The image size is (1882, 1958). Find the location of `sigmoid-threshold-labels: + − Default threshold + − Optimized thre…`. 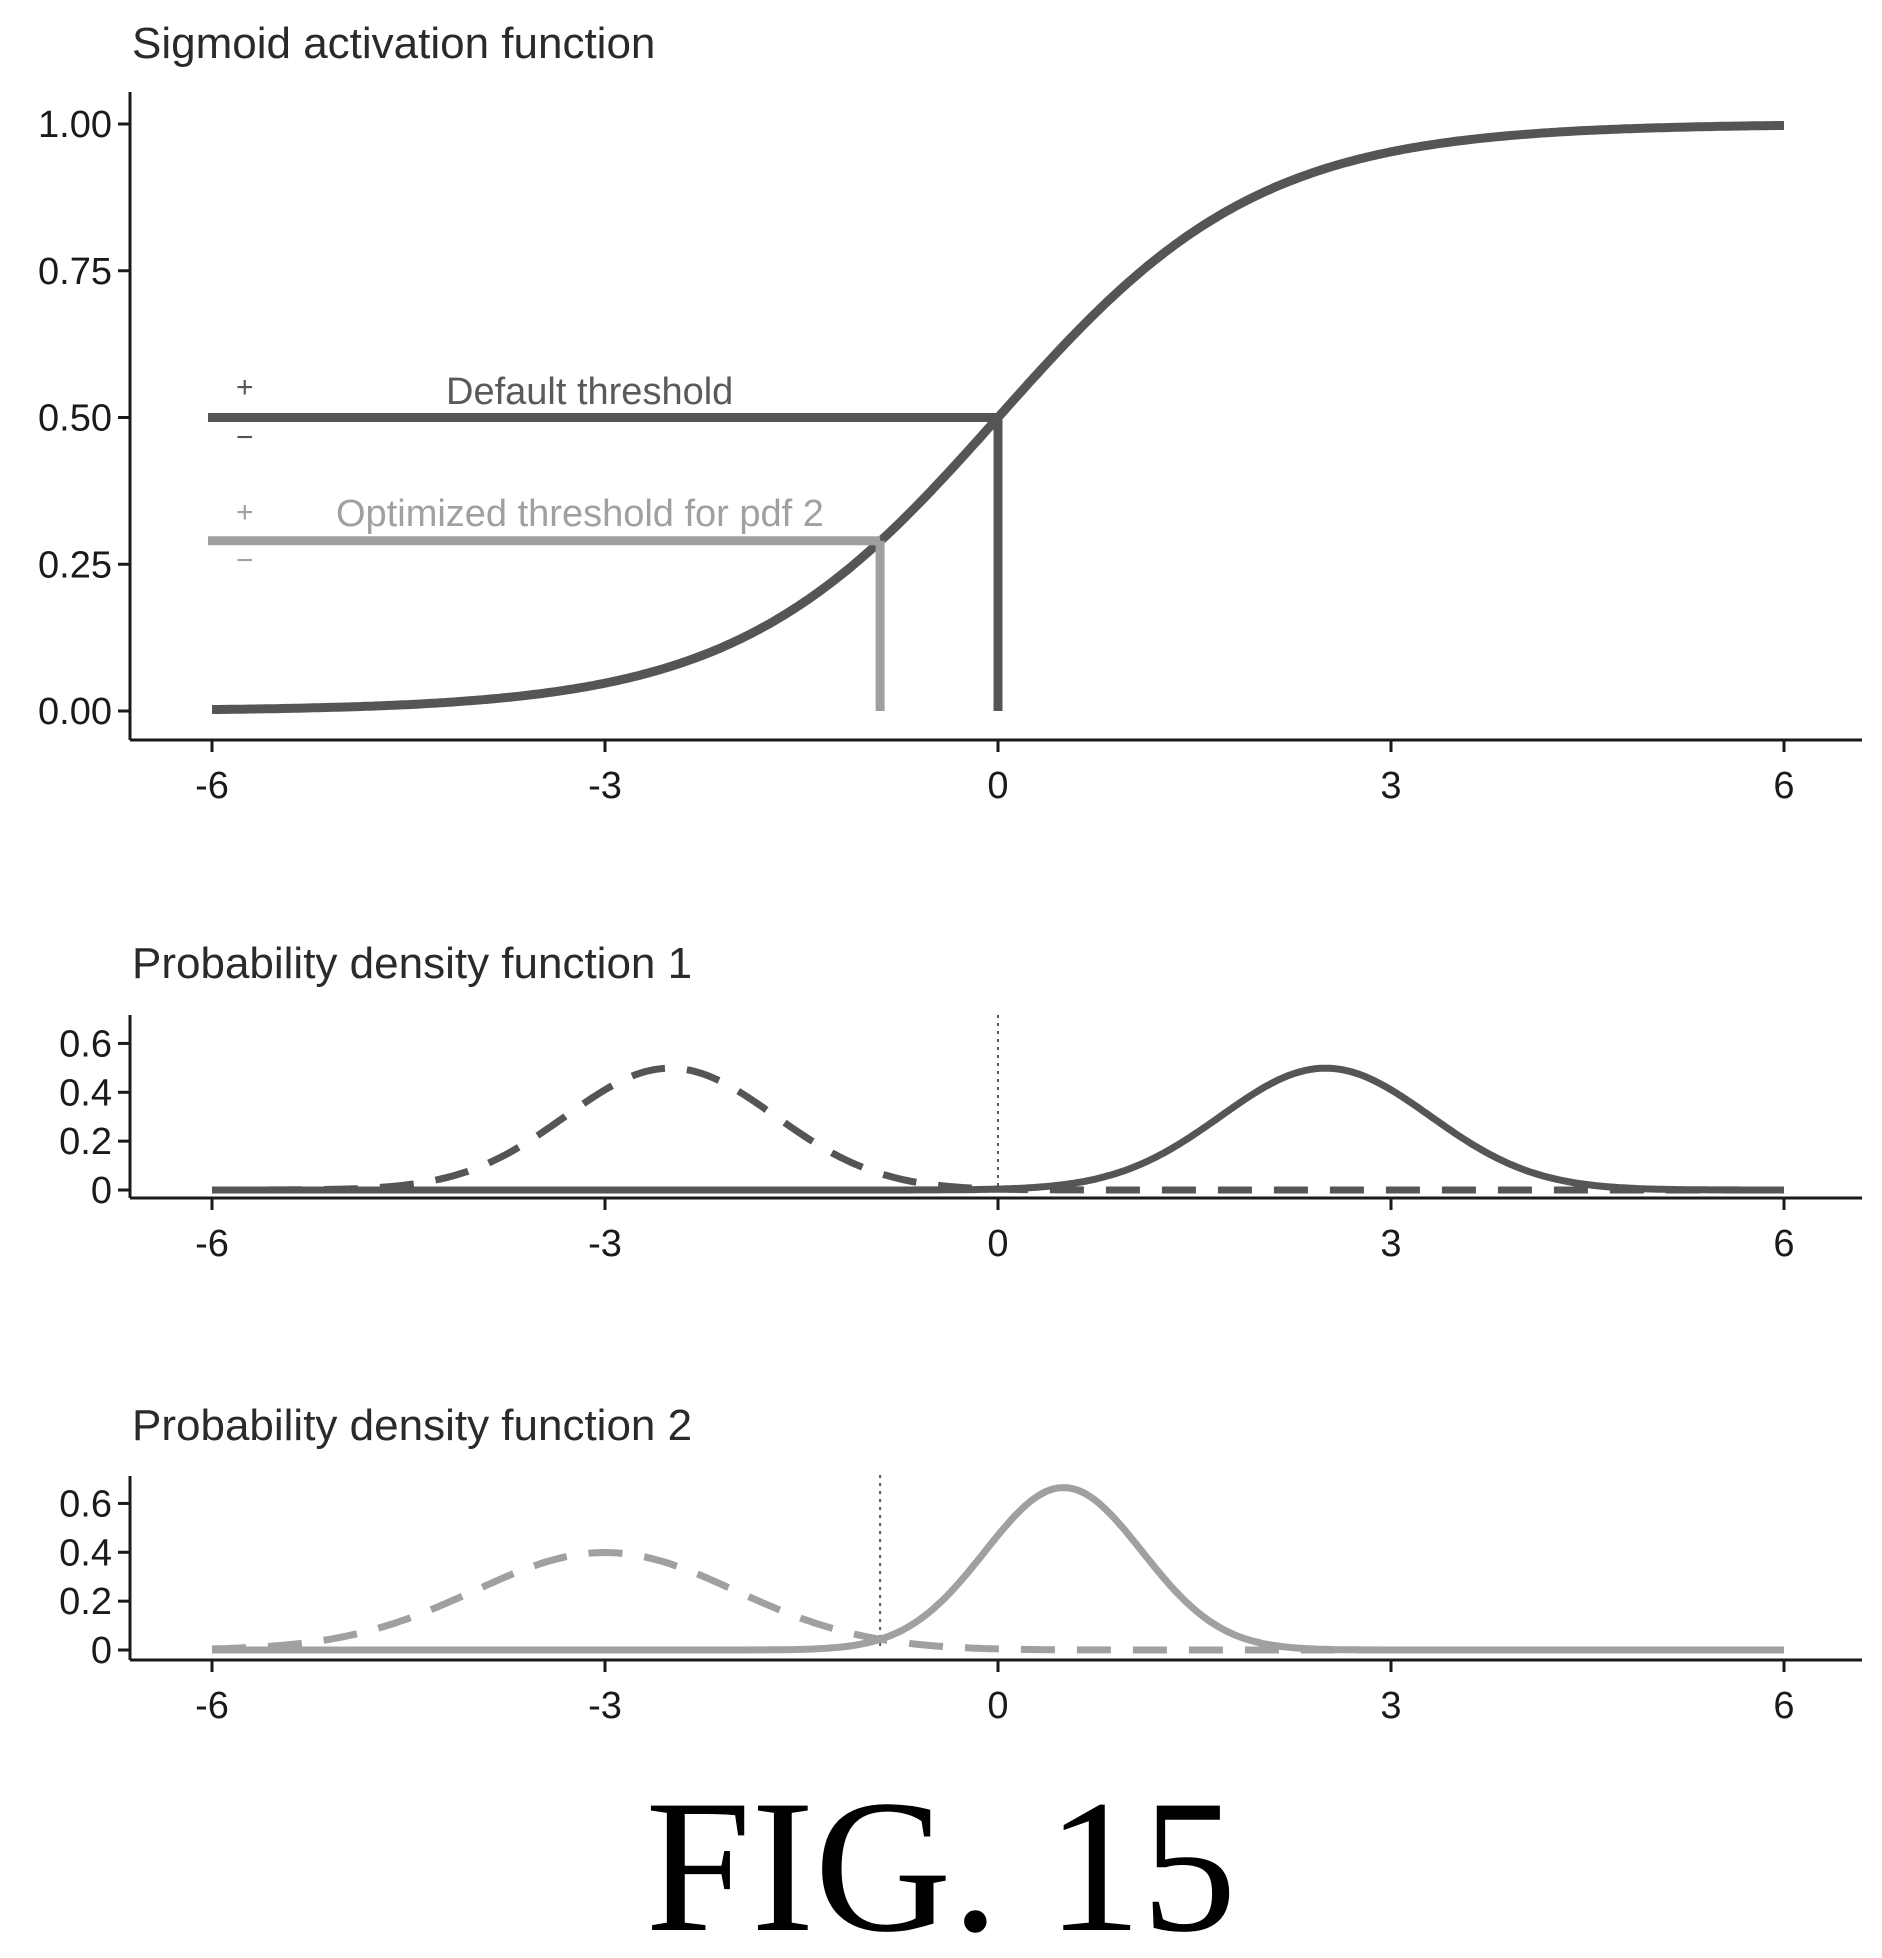

sigmoid-threshold-labels: + − Default threshold + − Optimized thre… is located at coordinates (530, 474).